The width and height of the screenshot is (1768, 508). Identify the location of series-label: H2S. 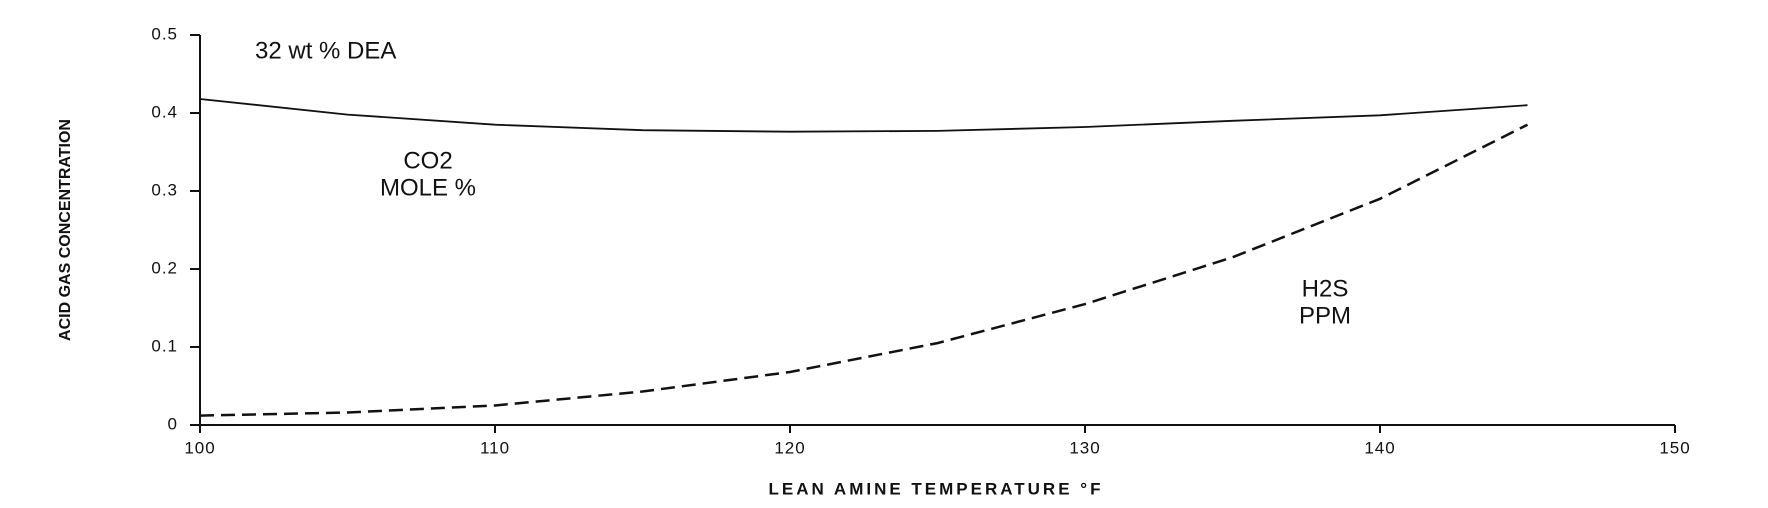
(1325, 288).